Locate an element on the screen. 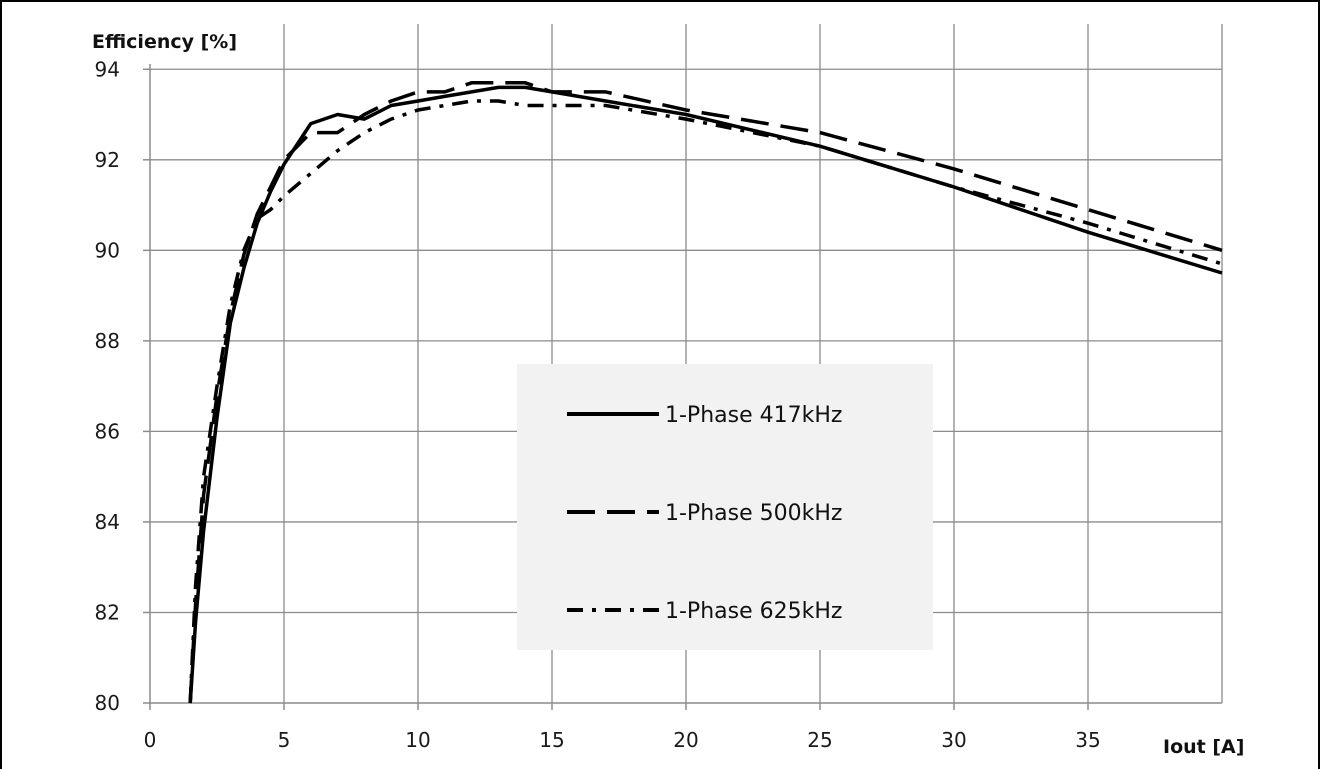 Image resolution: width=1320 pixels, height=769 pixels. x-tick-label: 5 is located at coordinates (284, 740).